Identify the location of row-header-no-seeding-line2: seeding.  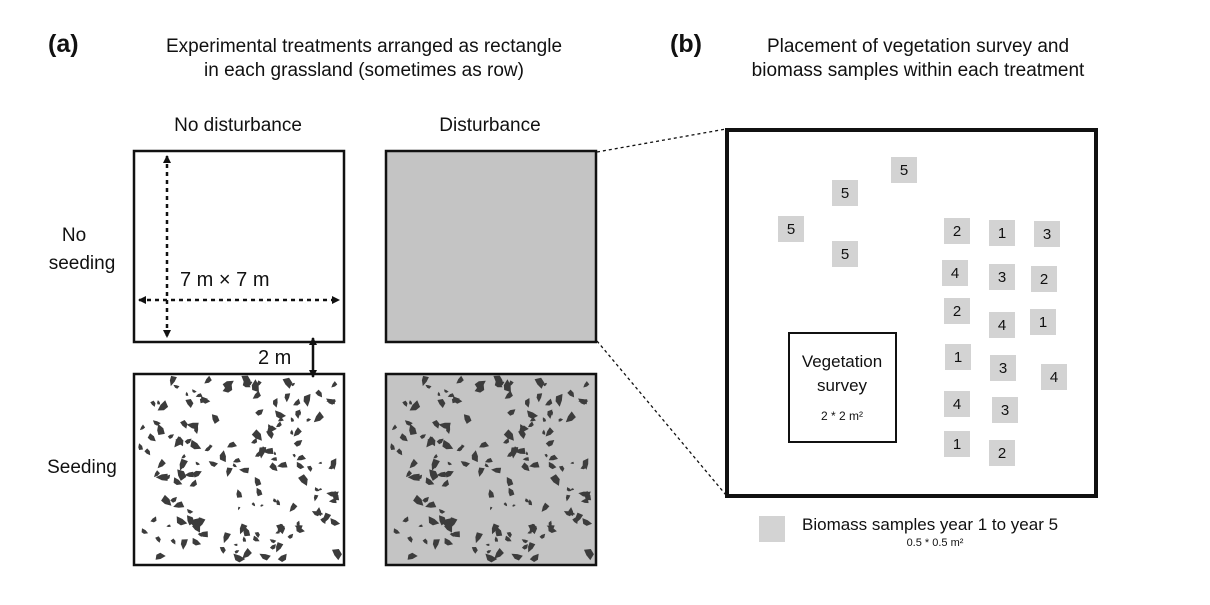
(82, 263).